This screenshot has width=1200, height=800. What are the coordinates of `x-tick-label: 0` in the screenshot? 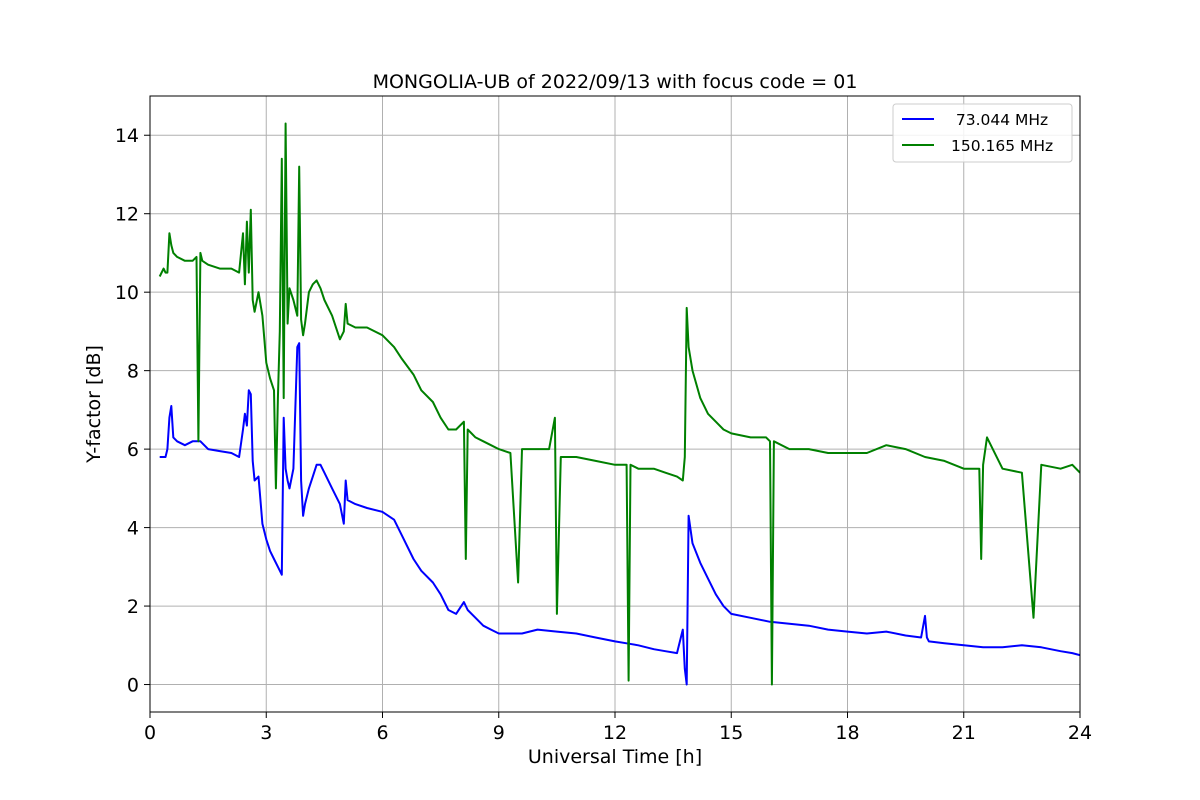 It's located at (150, 733).